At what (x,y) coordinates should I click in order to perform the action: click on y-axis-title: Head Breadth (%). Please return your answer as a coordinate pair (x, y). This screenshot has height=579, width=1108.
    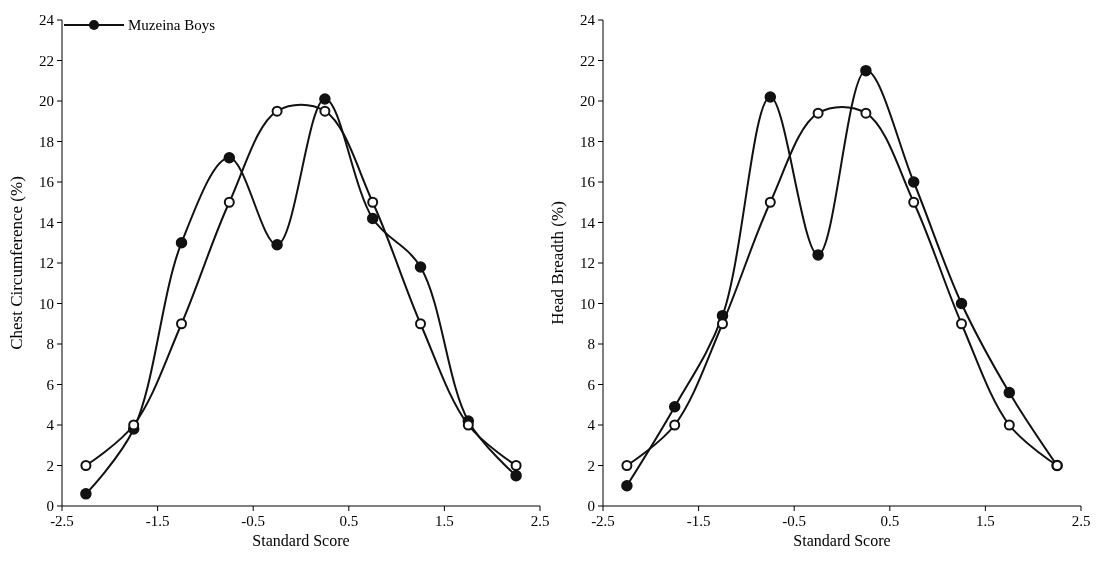
    Looking at the image, I should click on (557, 263).